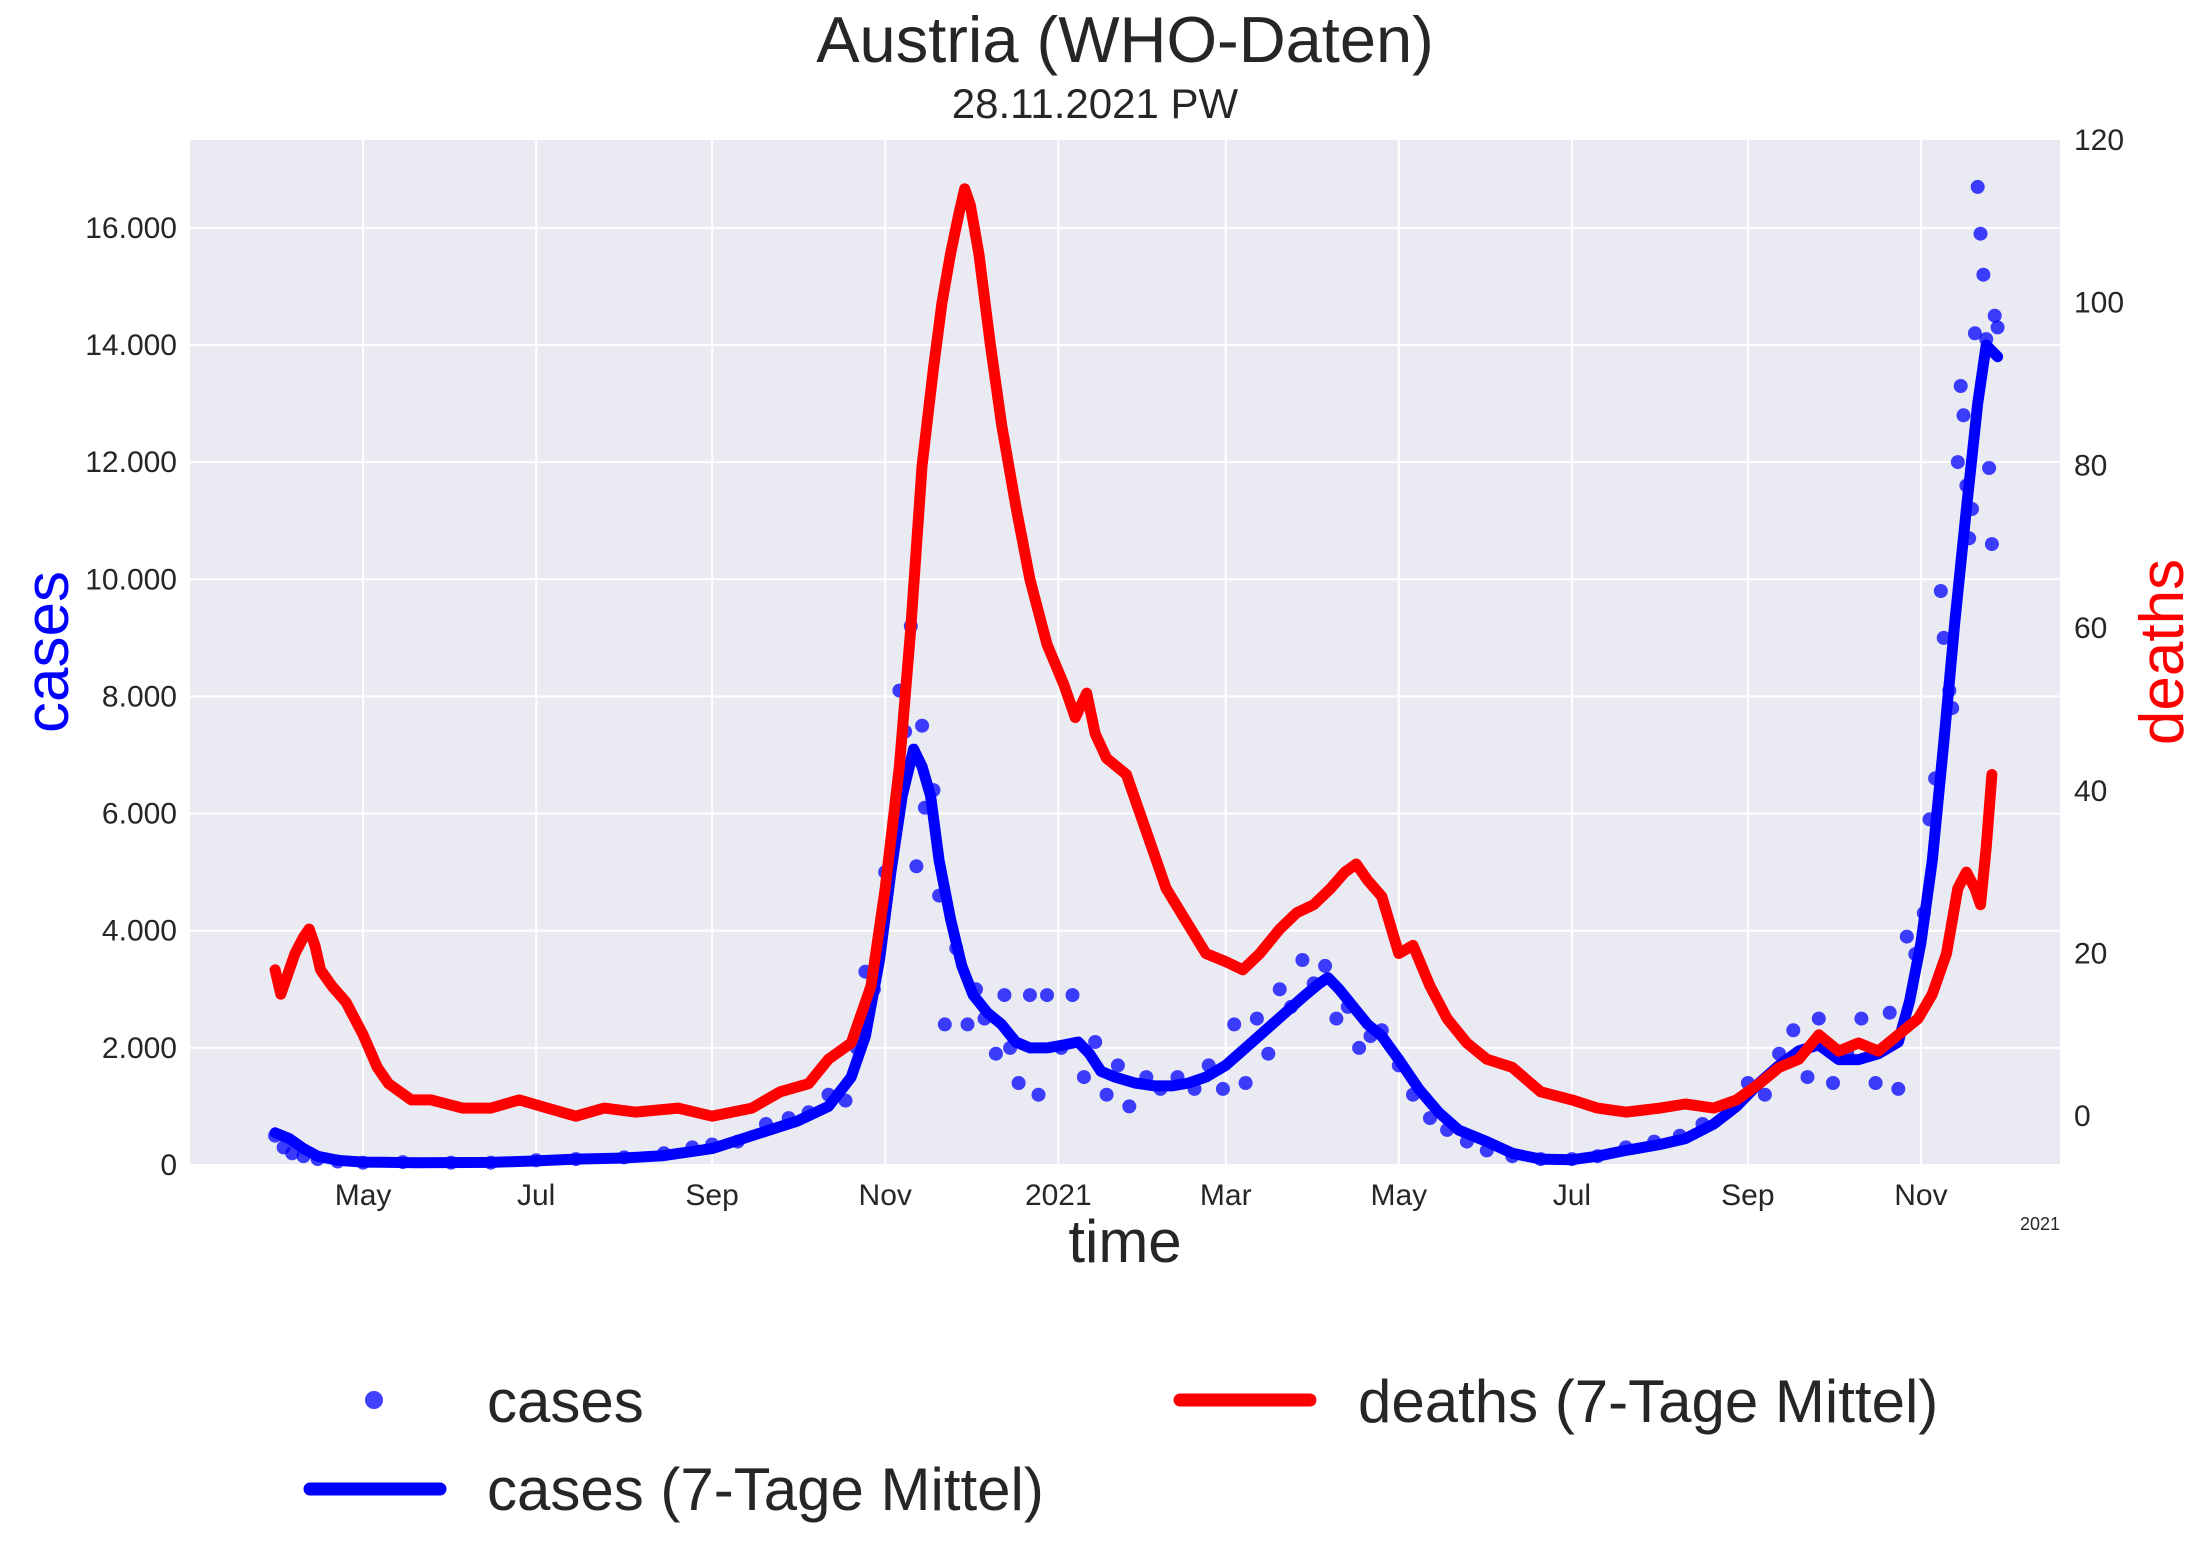 This screenshot has width=2197, height=1555. Describe the element at coordinates (131, 345) in the screenshot. I see `y-tick-label: 14.000` at that location.